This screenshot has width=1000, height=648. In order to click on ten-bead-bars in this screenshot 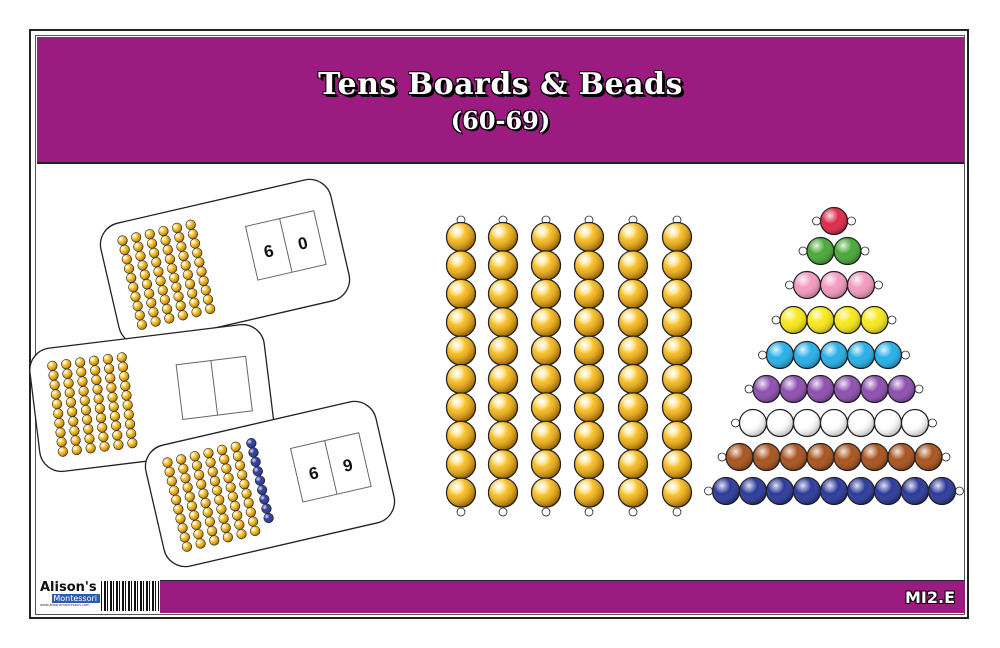, I will do `click(569, 366)`.